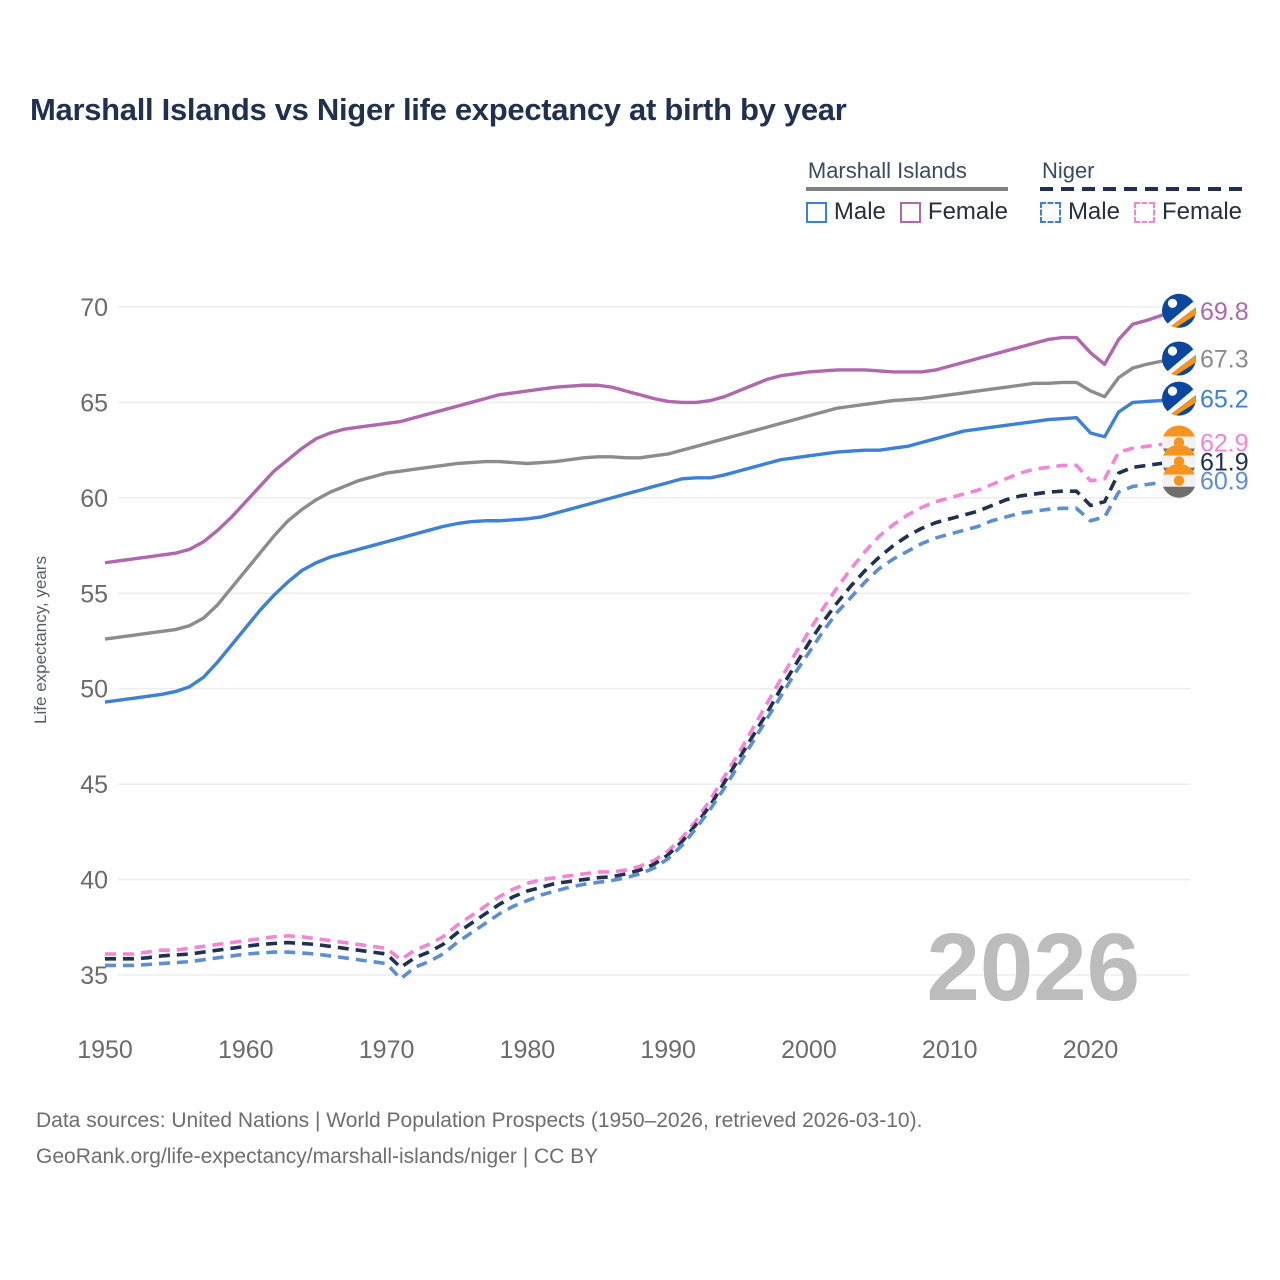 This screenshot has width=1280, height=1280. What do you see at coordinates (1140, 189) in the screenshot?
I see `legend-rule-dashed` at bounding box center [1140, 189].